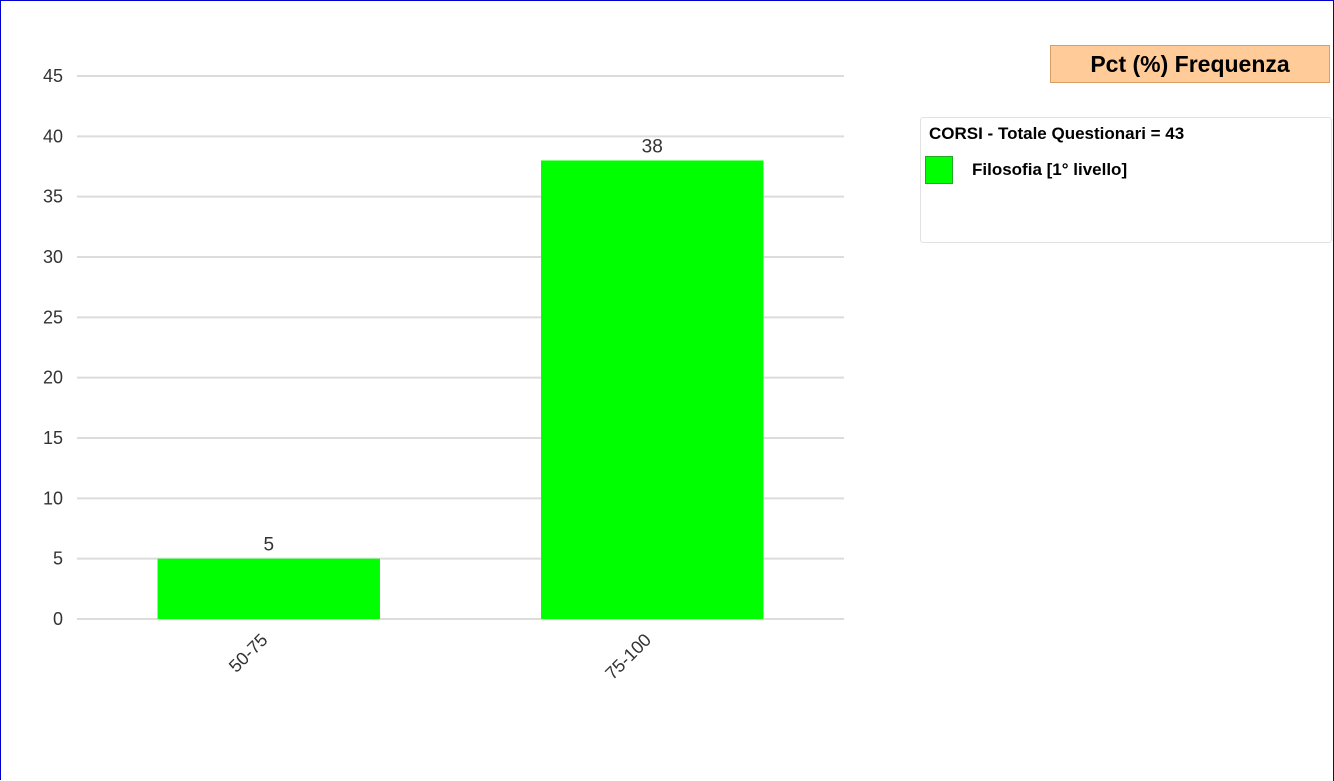 This screenshot has width=1334, height=781. Describe the element at coordinates (628, 657) in the screenshot. I see `x-tick-label: 75-100` at that location.